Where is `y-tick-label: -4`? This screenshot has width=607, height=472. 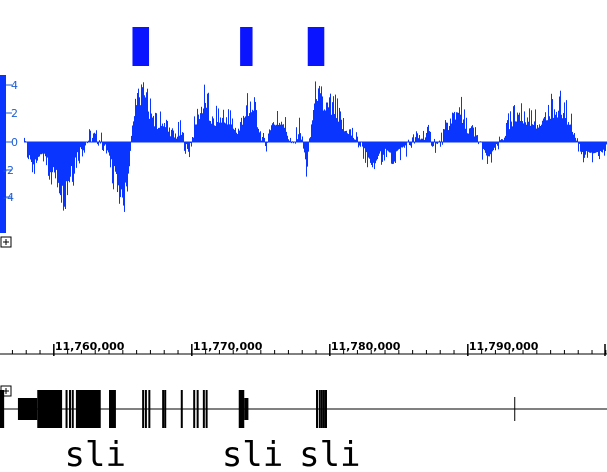
y-tick-label: -4 is located at coordinates (8, 197).